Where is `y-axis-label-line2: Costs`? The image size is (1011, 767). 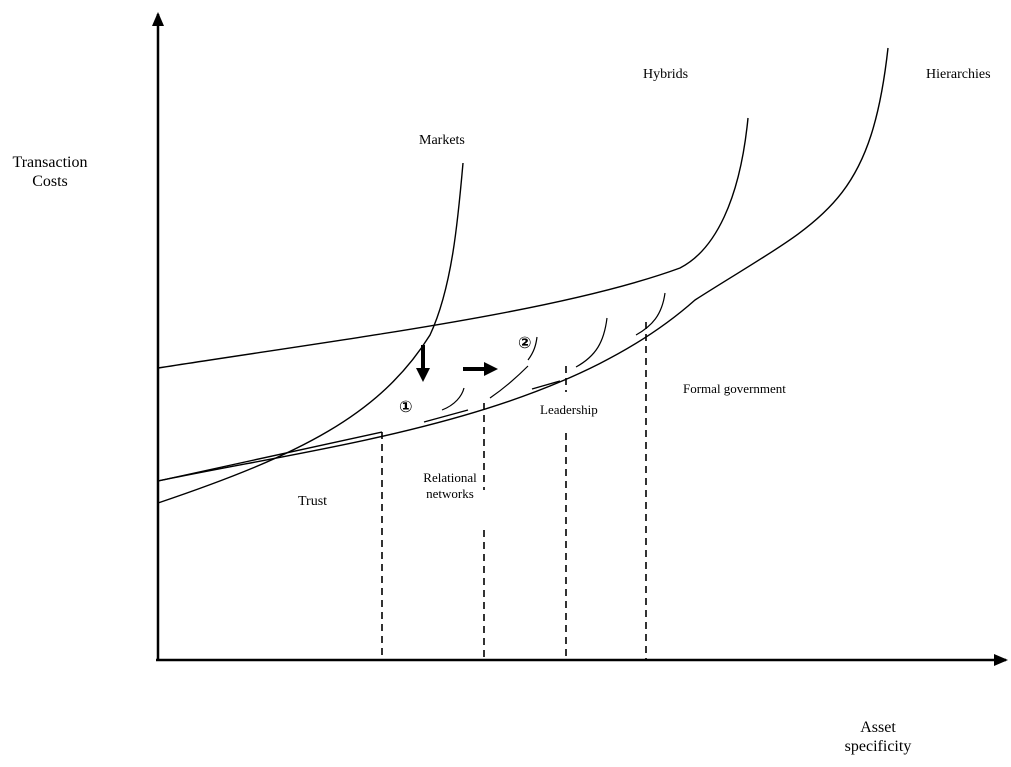
y-axis-label-line2: Costs is located at coordinates (50, 182).